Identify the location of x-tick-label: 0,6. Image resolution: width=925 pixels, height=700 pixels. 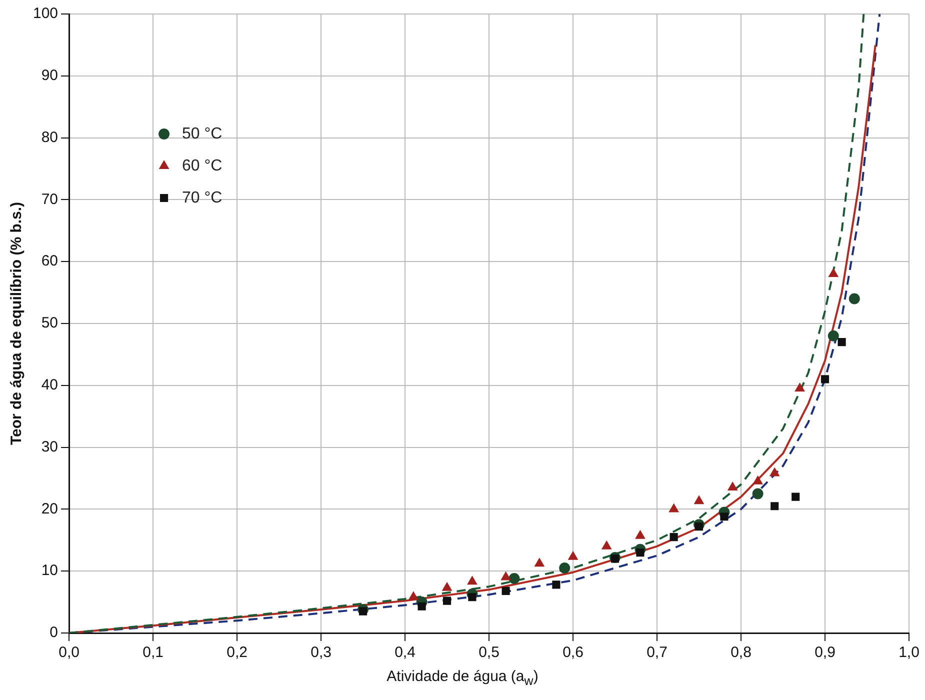
(573, 653).